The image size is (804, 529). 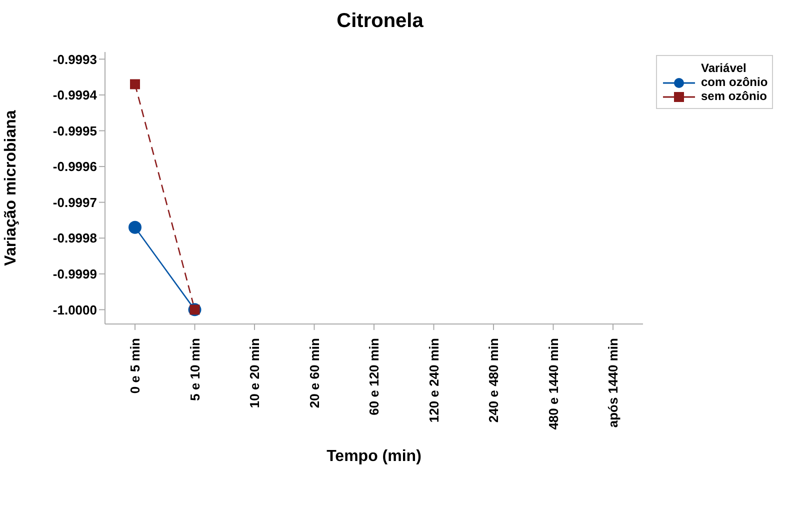 I want to click on x-tick-label: 480 e 1440 min, so click(x=553, y=384).